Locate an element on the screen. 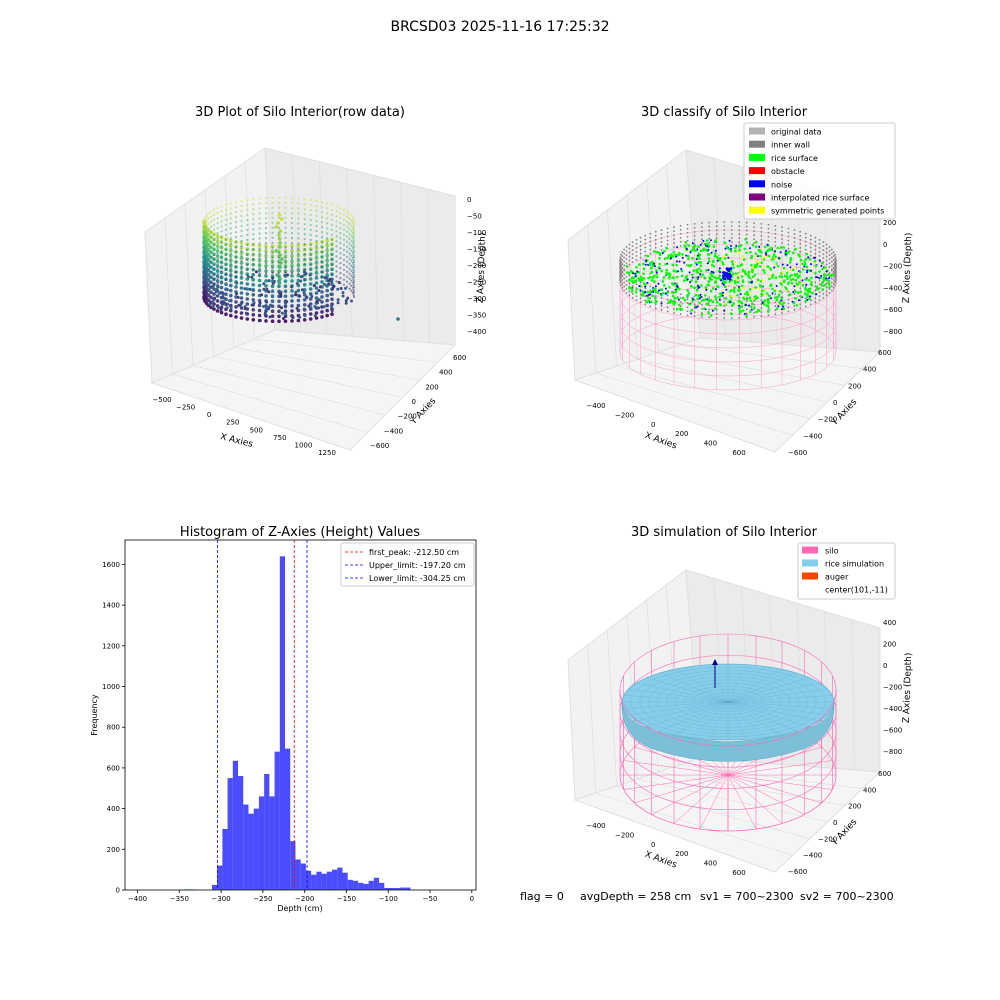  simulation-silo-front-rim is located at coordinates (728, 718).